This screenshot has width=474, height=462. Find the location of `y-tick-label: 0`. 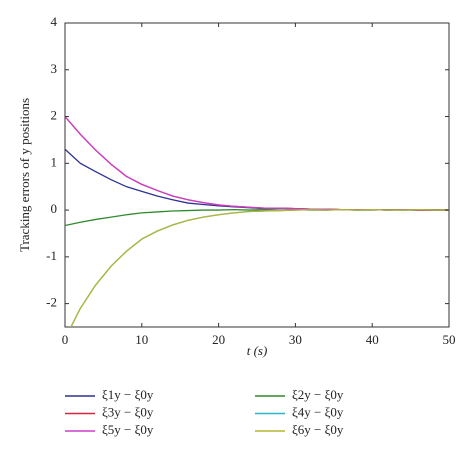

y-tick-label: 0 is located at coordinates (54, 208).